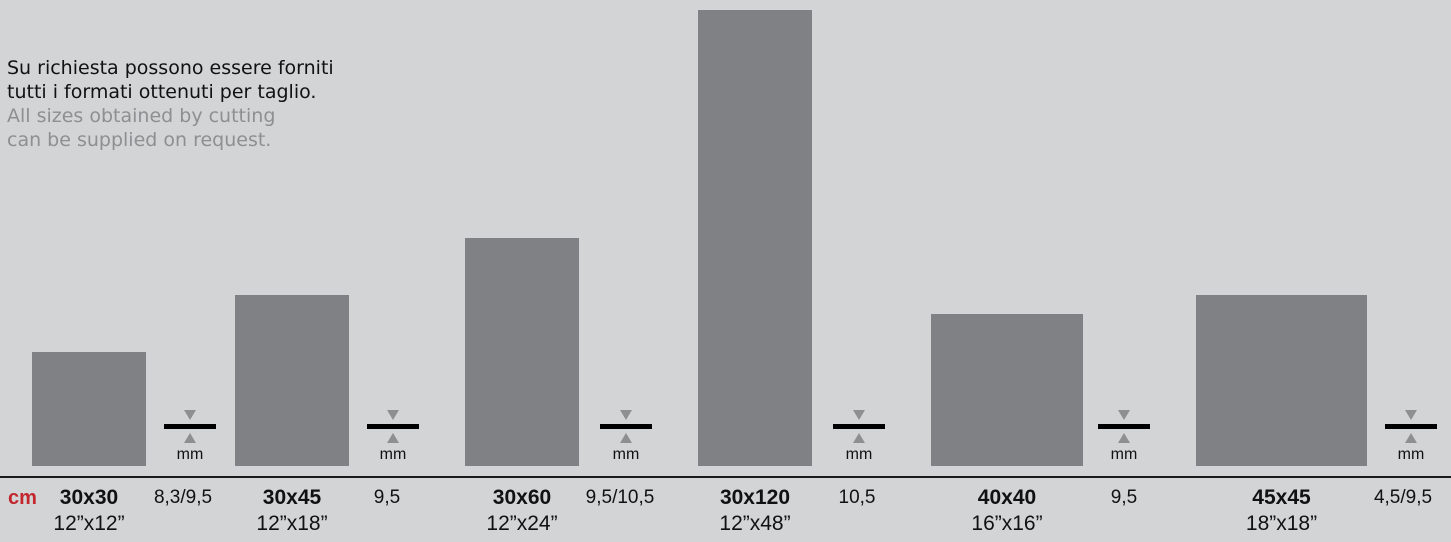 This screenshot has width=1451, height=542. Describe the element at coordinates (1007, 497) in the screenshot. I see `size-cm-label: 40x40` at that location.